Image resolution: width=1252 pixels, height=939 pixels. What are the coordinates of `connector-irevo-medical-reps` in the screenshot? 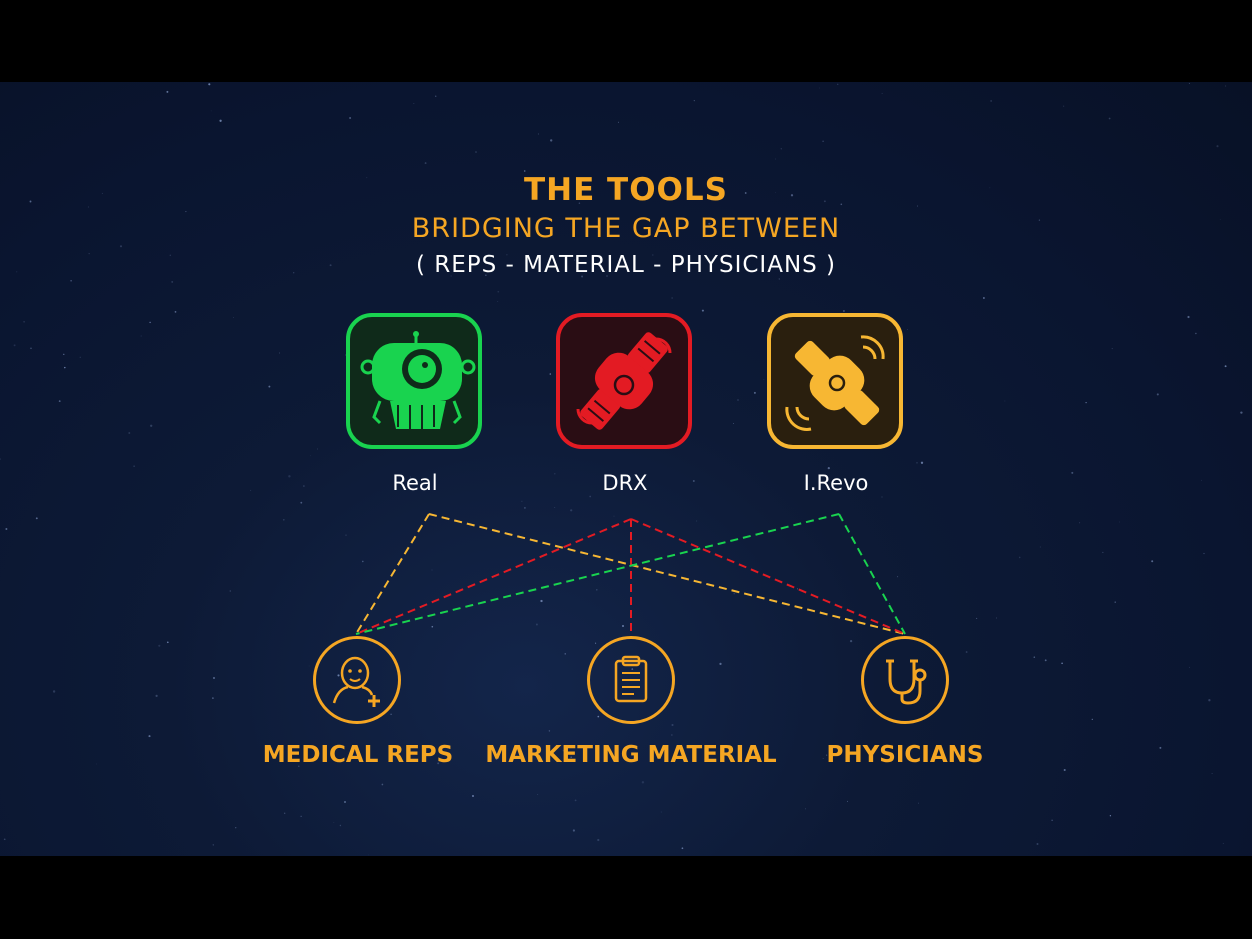 It's located at (597, 574).